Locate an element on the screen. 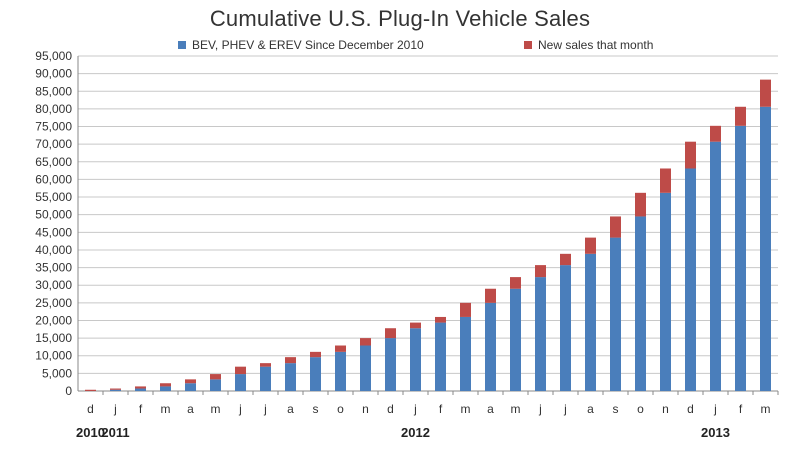 The image size is (800, 450). legend-item-new-sales: New sales that month is located at coordinates (588, 45).